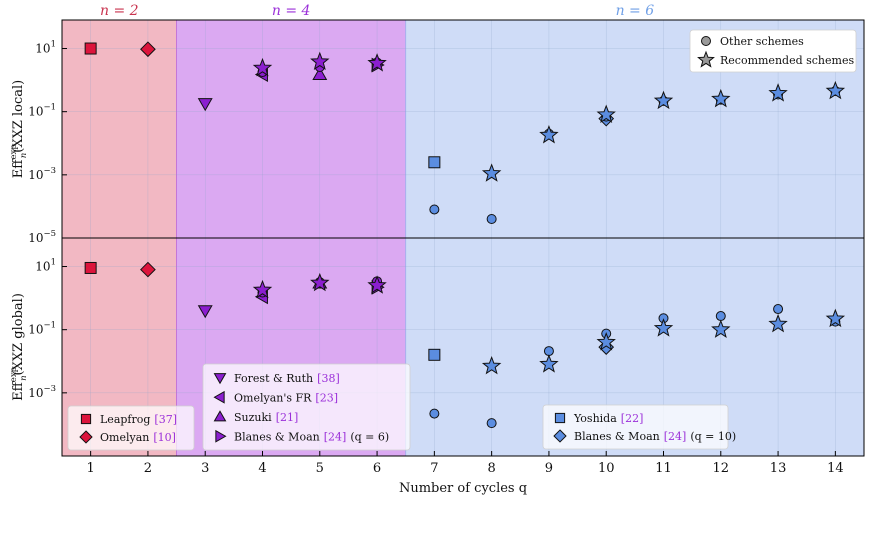 This screenshot has width=870, height=558. What do you see at coordinates (608, 418) in the screenshot?
I see `legend-label: Yoshida [22]` at bounding box center [608, 418].